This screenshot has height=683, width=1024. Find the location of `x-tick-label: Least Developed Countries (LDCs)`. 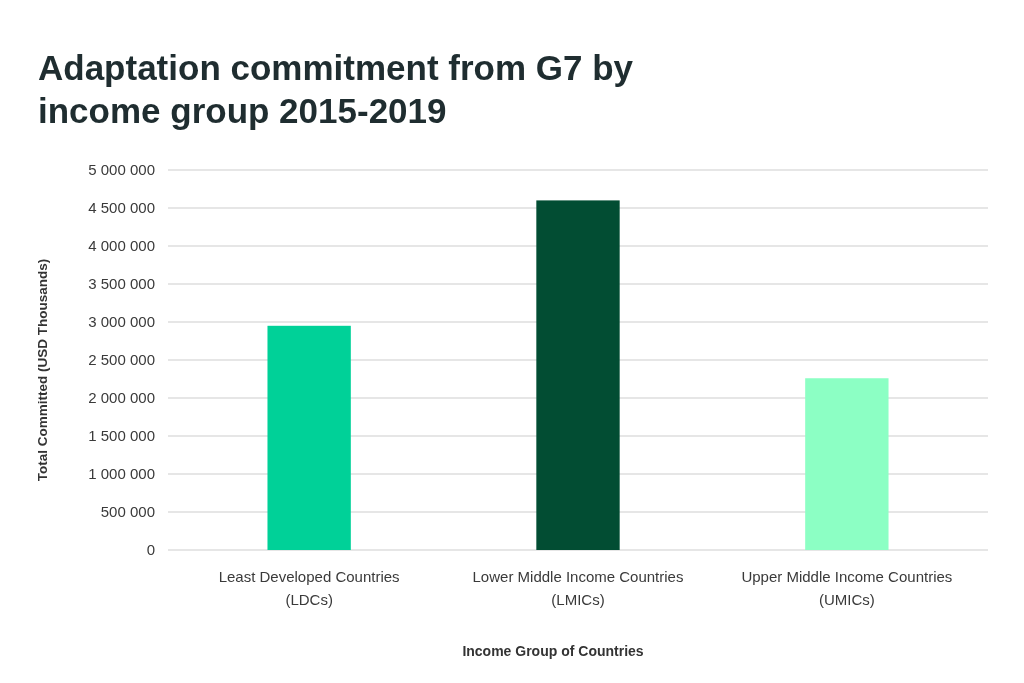

x-tick-label: Least Developed Countries (LDCs) is located at coordinates (309, 588).